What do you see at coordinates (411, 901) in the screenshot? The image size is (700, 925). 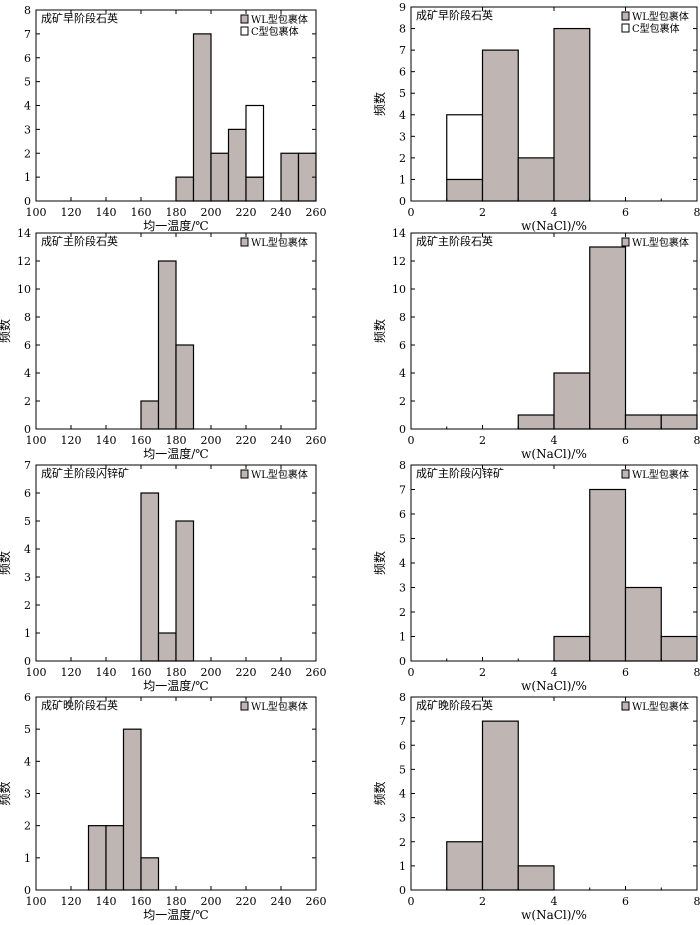 I see `x-tick-label: 0` at bounding box center [411, 901].